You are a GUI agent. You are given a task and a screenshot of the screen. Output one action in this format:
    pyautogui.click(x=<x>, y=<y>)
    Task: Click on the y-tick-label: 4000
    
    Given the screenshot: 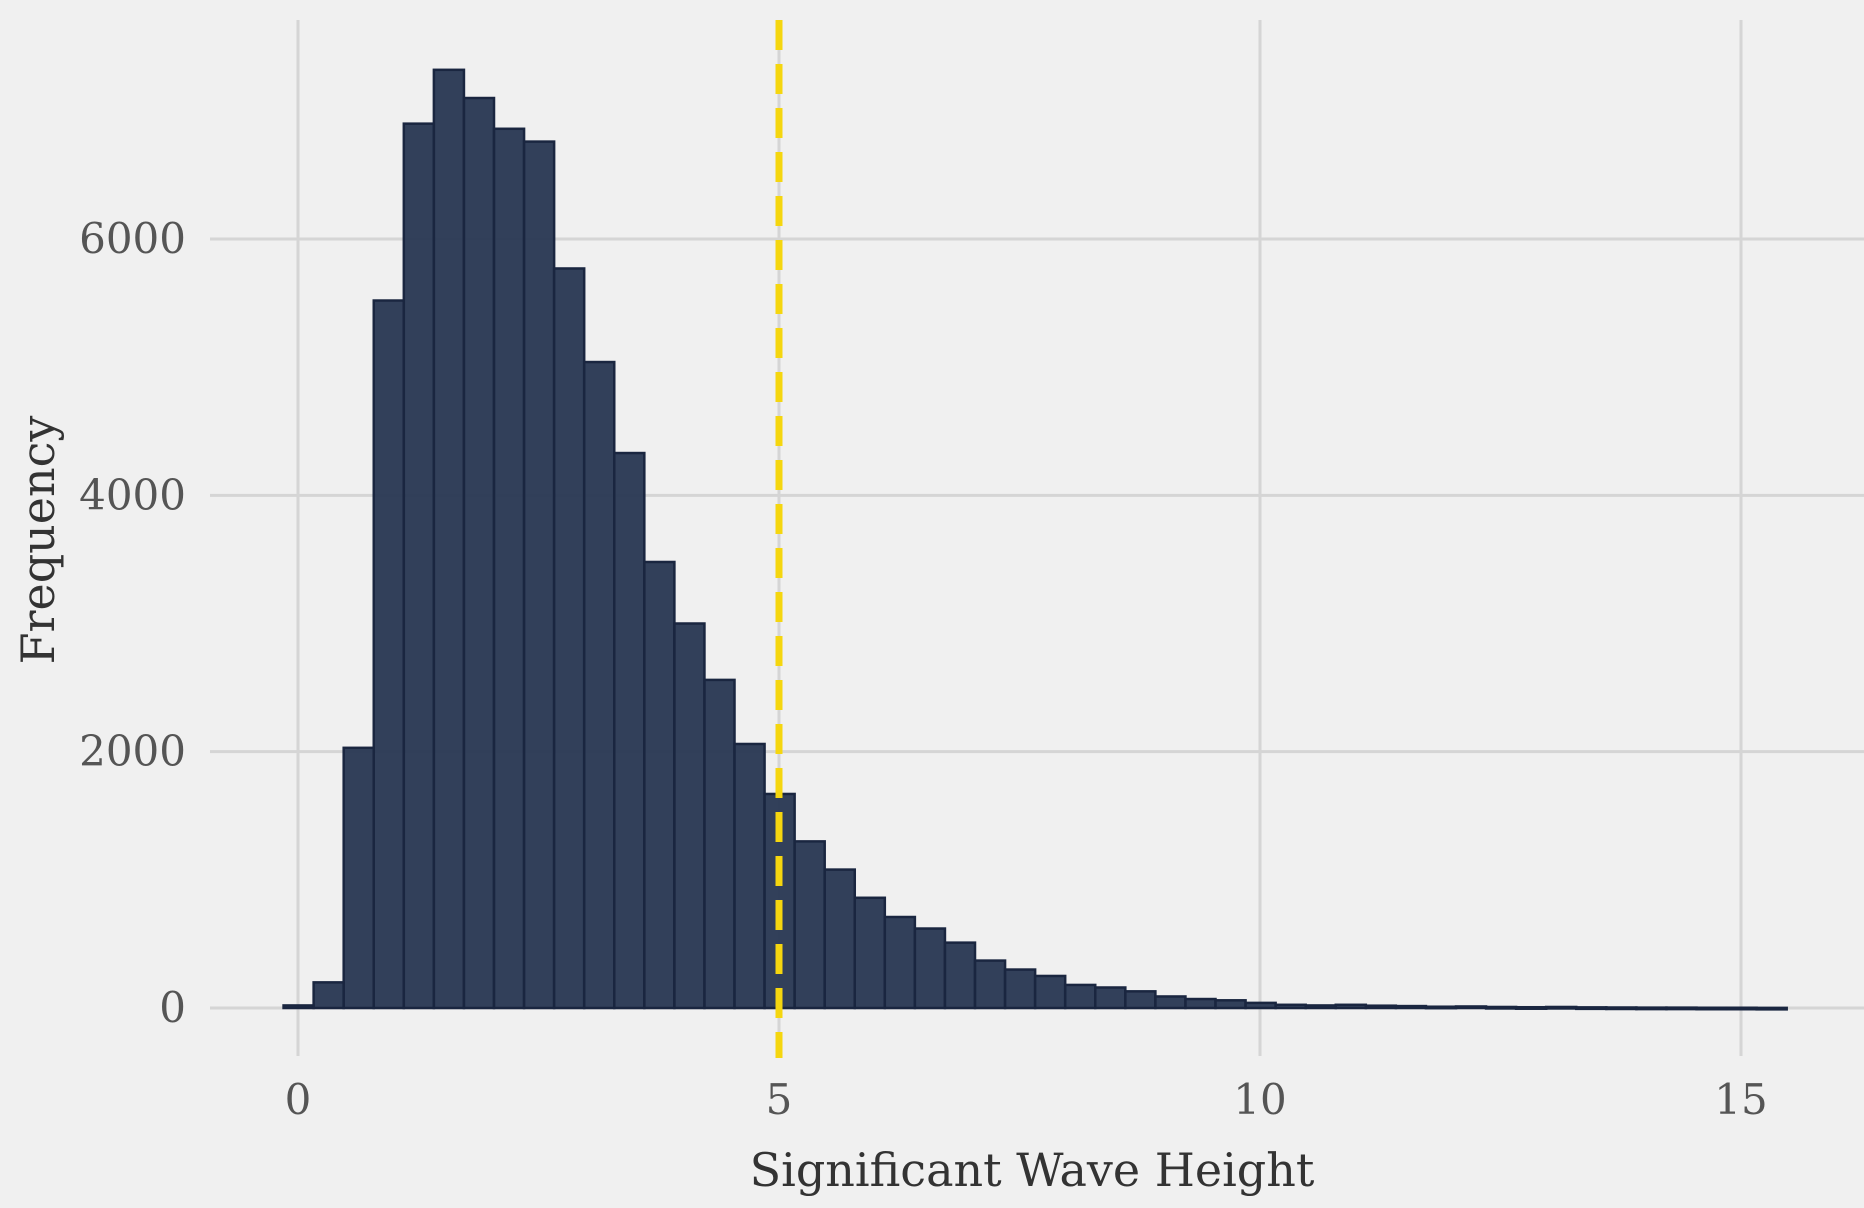 What is the action you would take?
    pyautogui.click(x=132, y=494)
    